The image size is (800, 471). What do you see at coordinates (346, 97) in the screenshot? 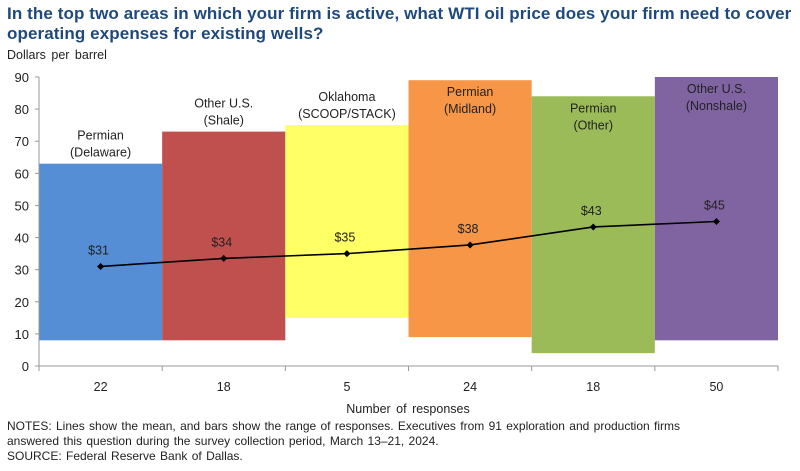
I see `area-label-line1: Oklahoma` at bounding box center [346, 97].